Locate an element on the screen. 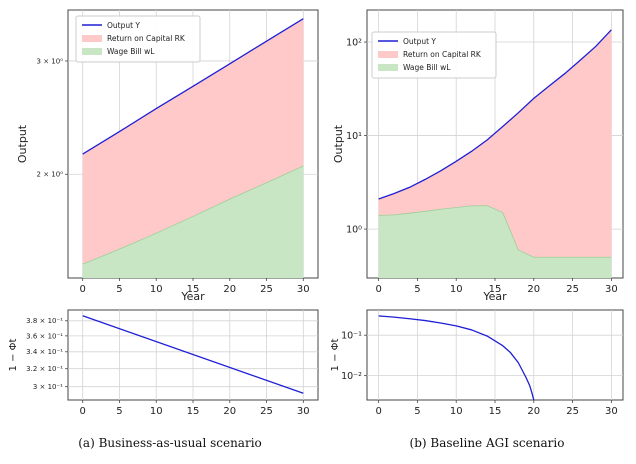 Image resolution: width=636 pixels, height=464 pixels. panel-agi-phi: 0 5 10 15 20 25 30 10⁻² 10⁻¹ 1 − Φt is located at coordinates (477, 363).